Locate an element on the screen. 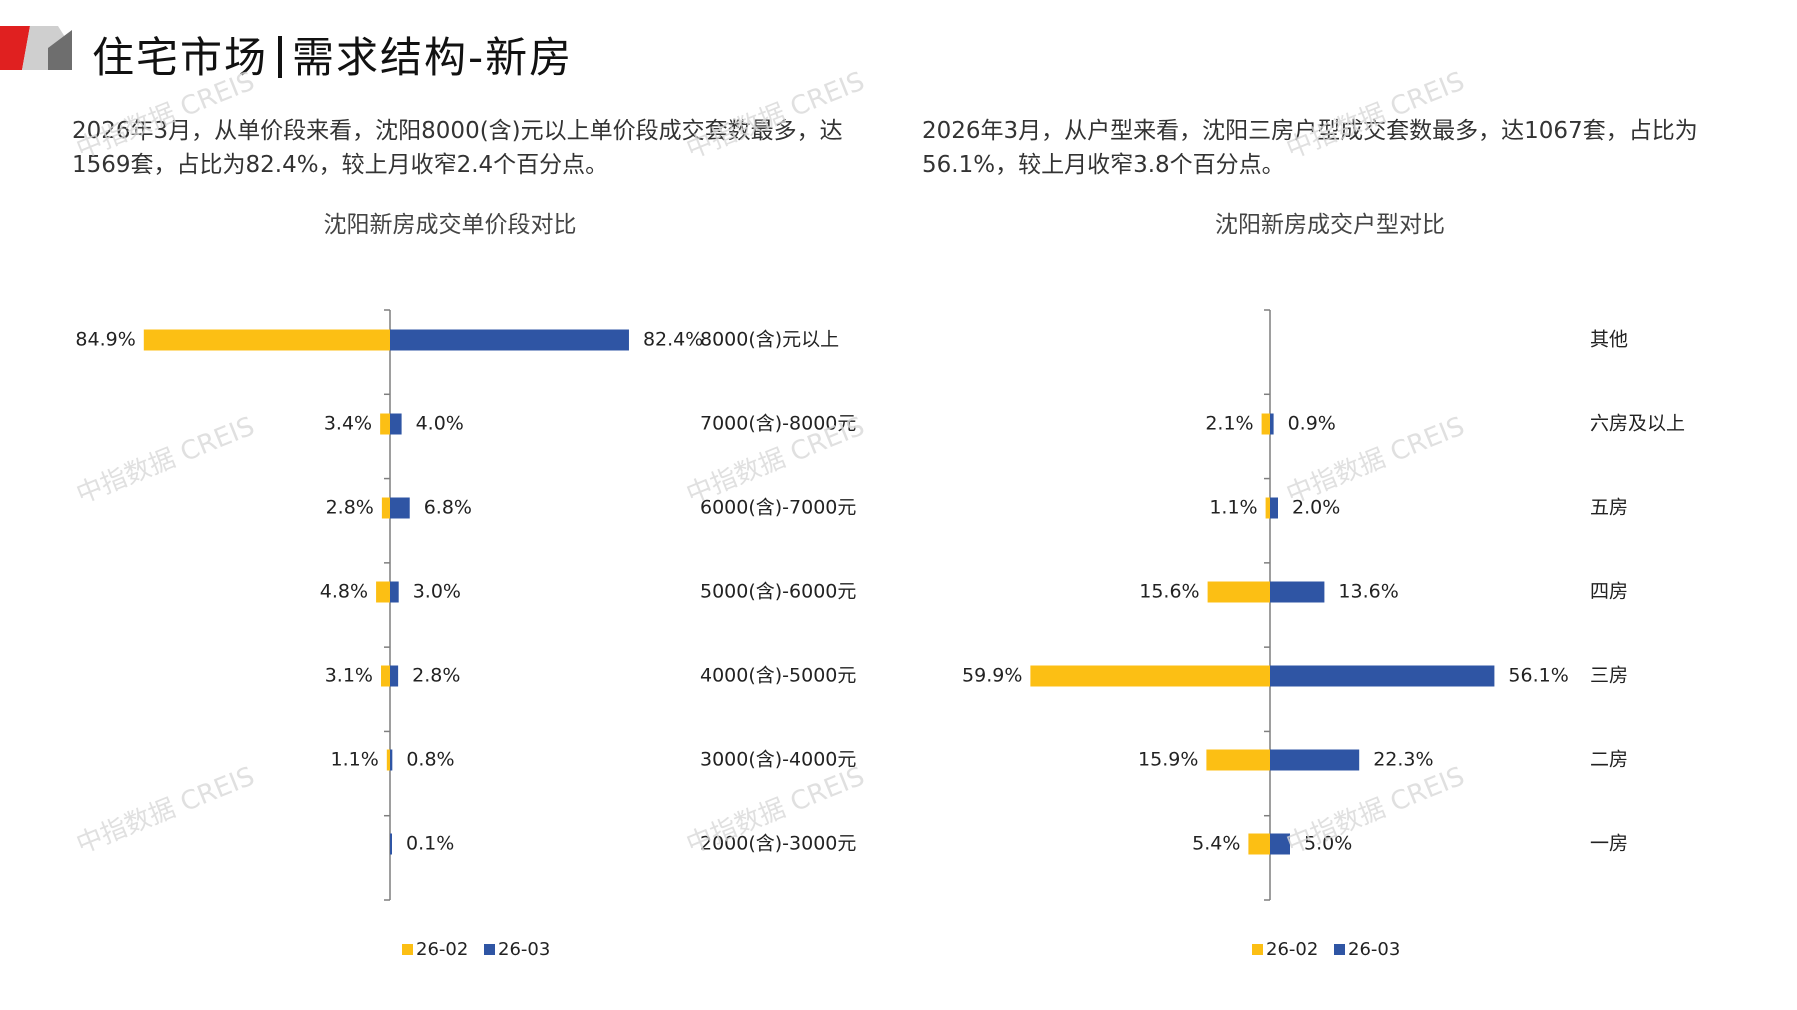 The width and height of the screenshot is (1797, 1010). data-label-26-03: 2.0% is located at coordinates (1316, 508).